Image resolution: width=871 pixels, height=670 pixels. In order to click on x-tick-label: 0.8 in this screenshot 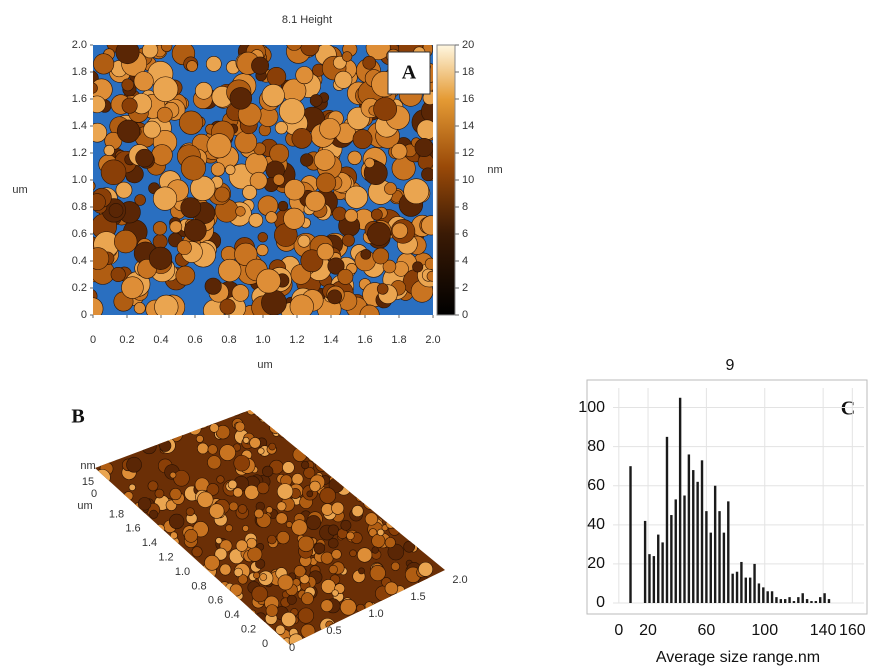, I will do `click(228, 340)`.